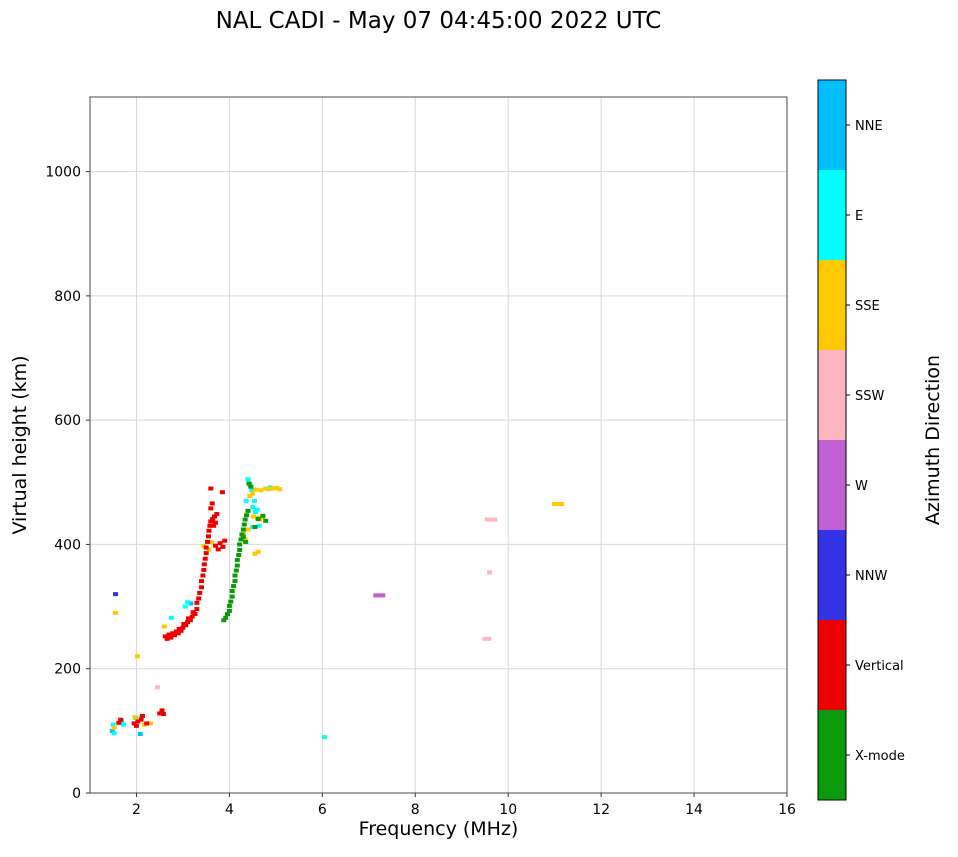 The image size is (958, 857). What do you see at coordinates (832, 215) in the screenshot?
I see `colorbar-segment-E` at bounding box center [832, 215].